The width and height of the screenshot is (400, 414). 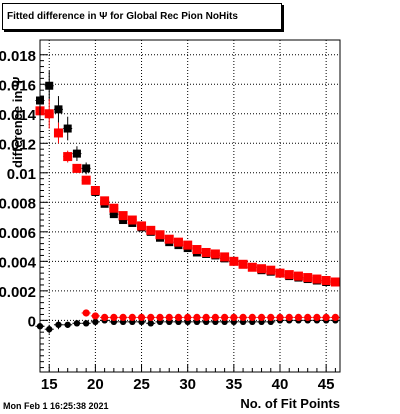 What do you see at coordinates (49, 384) in the screenshot?
I see `x-tick-label: 15` at bounding box center [49, 384].